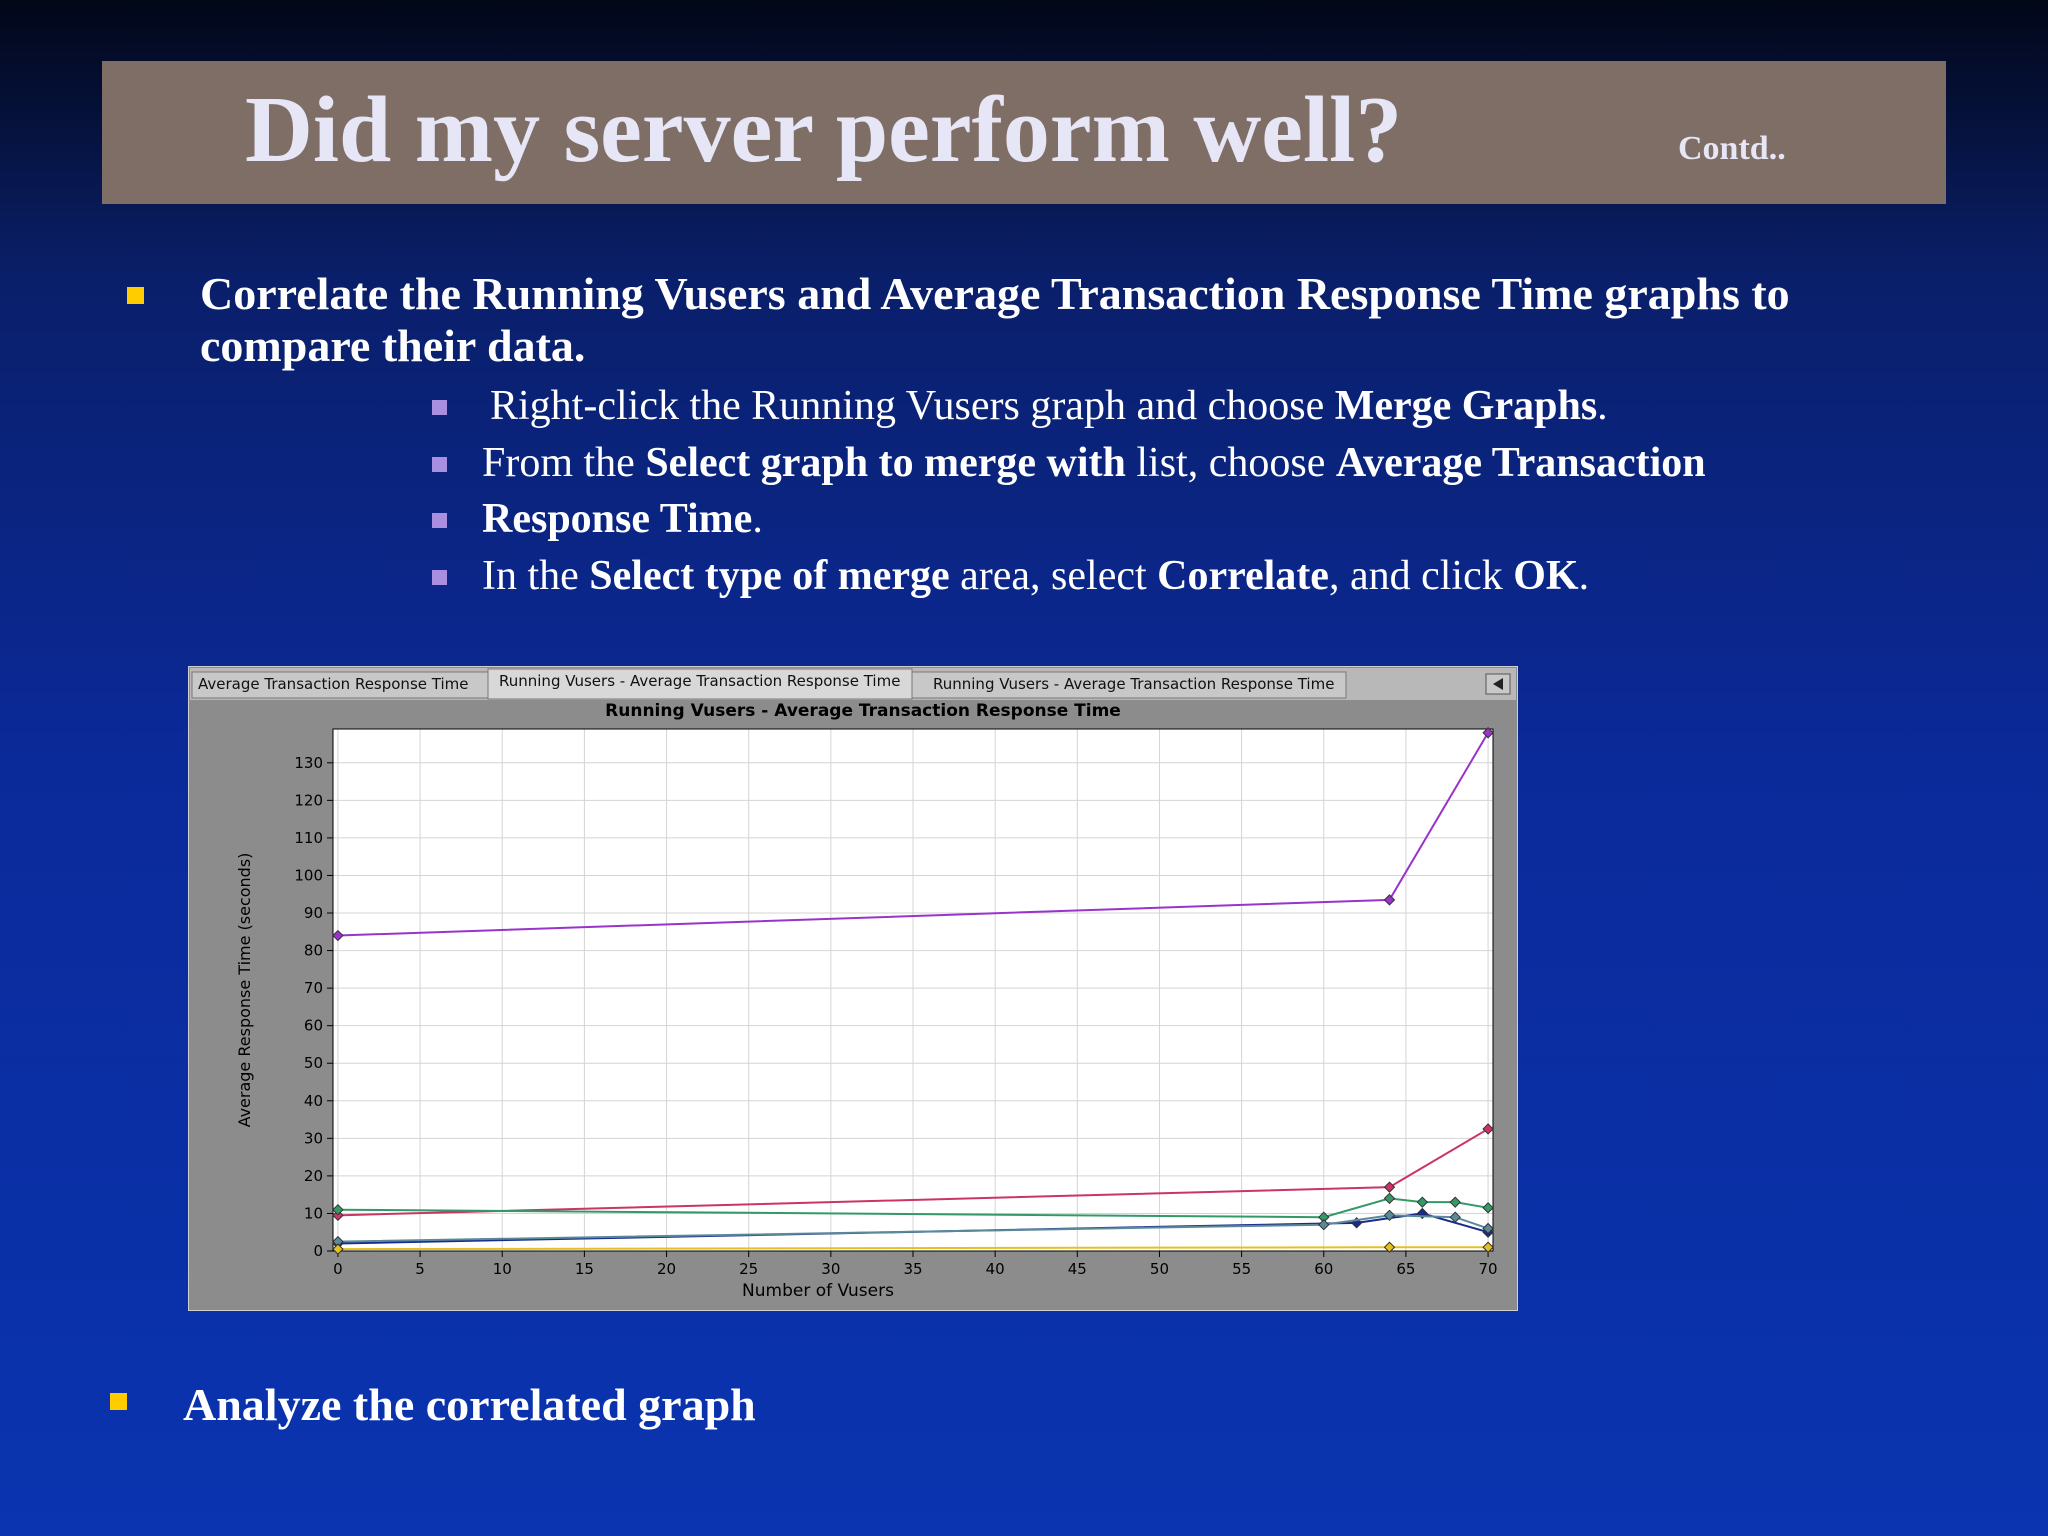  What do you see at coordinates (830, 1269) in the screenshot?
I see `x-tick-label: 30` at bounding box center [830, 1269].